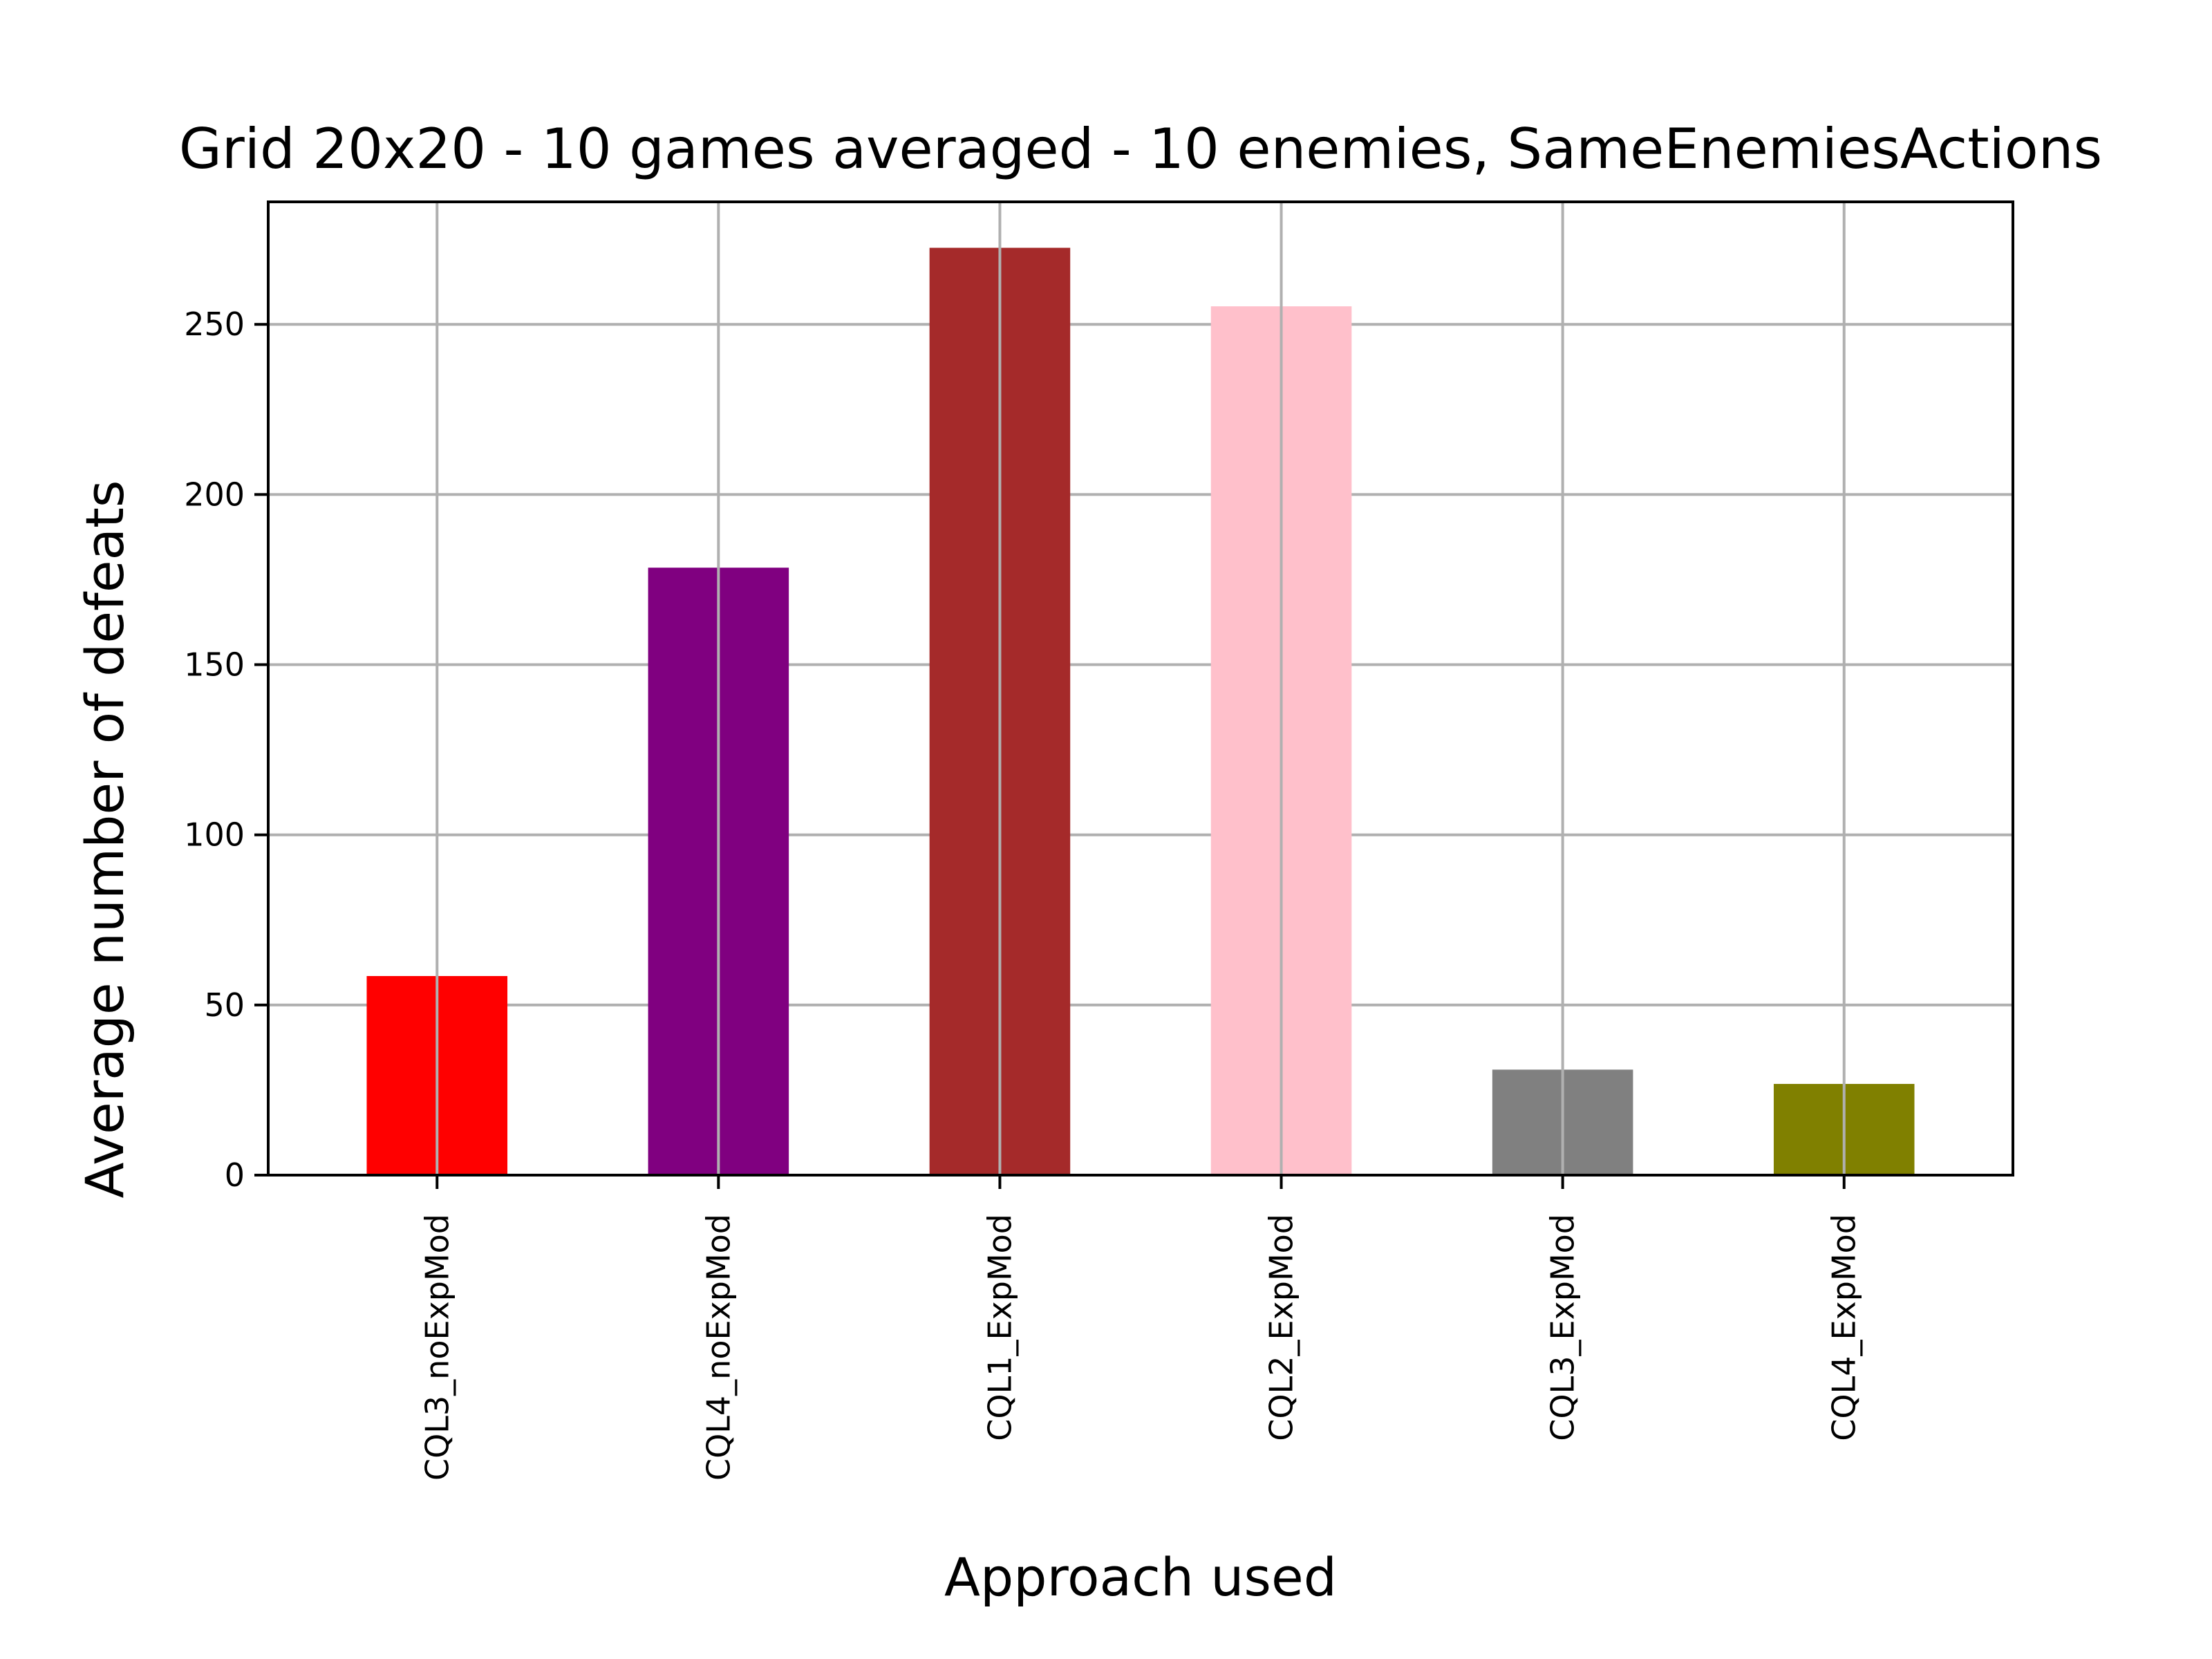  What do you see at coordinates (1563, 1327) in the screenshot?
I see `x-tick-label: CQL3_ExpMod` at bounding box center [1563, 1327].